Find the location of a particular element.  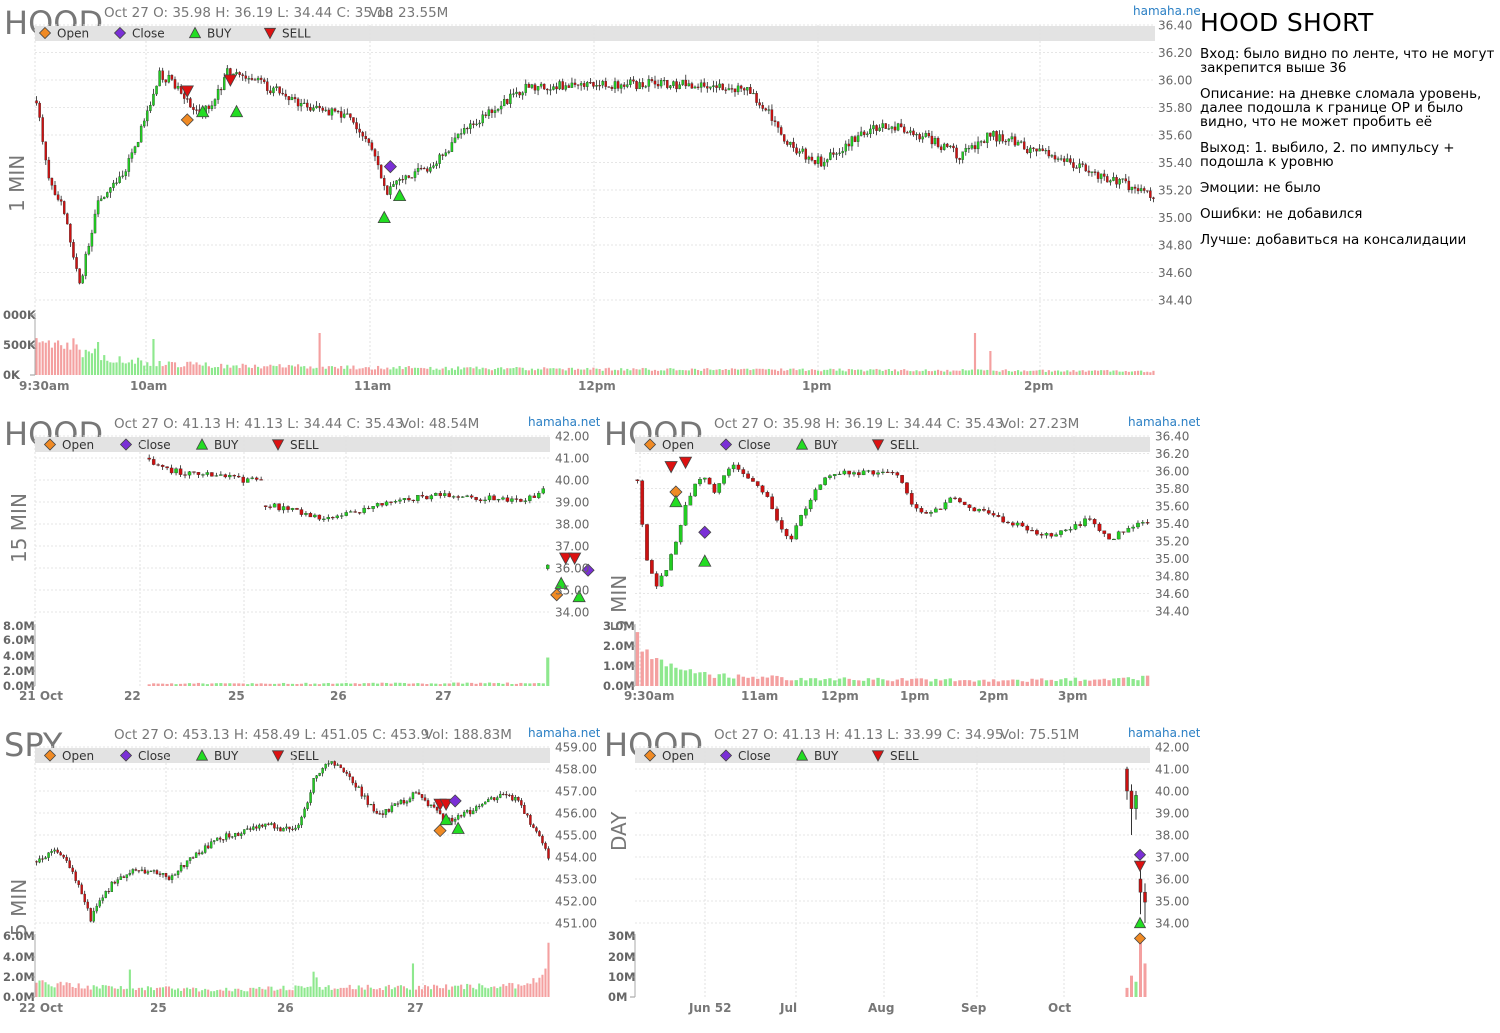

legend-label-close: Close is located at coordinates (754, 756).